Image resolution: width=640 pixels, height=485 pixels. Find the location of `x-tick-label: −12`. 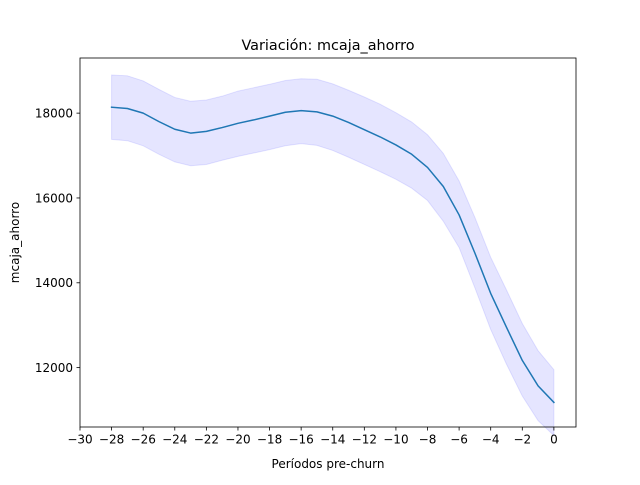

x-tick-label: −12 is located at coordinates (364, 440).